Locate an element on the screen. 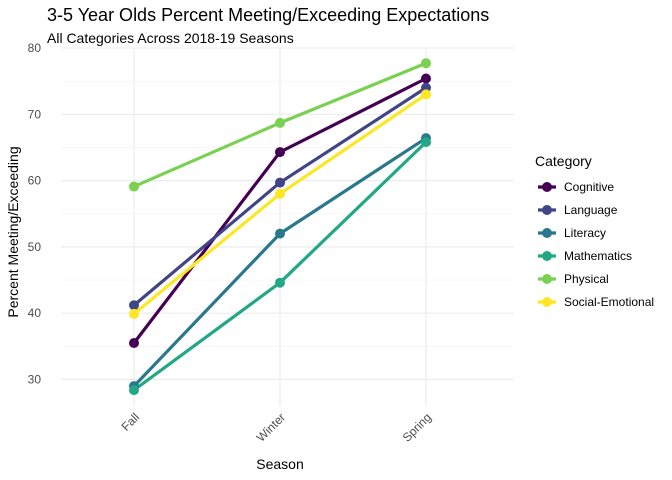  y-tick-label: 80 is located at coordinates (35, 48).